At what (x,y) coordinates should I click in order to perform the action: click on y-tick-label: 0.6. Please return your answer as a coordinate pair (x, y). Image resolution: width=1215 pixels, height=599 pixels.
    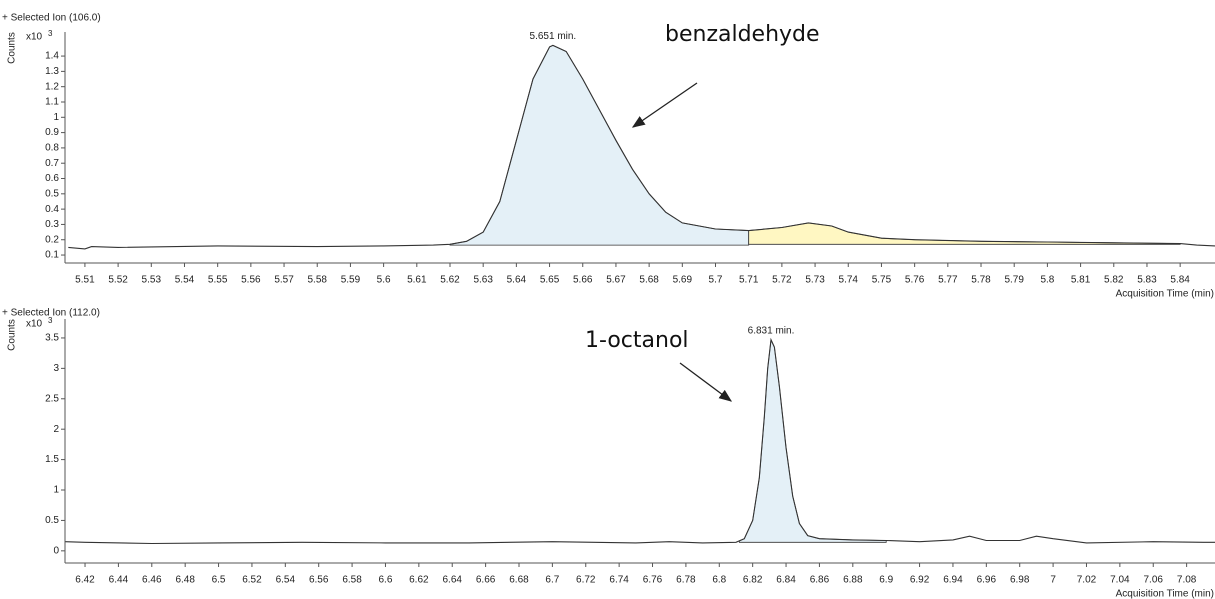
    Looking at the image, I should click on (52, 178).